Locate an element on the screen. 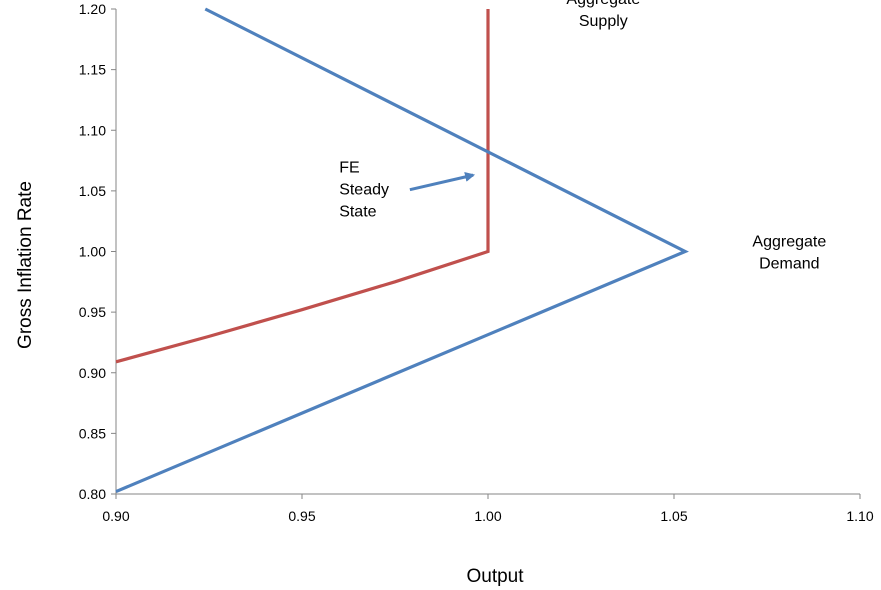 Image resolution: width=881 pixels, height=590 pixels. ad-label-line: Demand is located at coordinates (789, 264).